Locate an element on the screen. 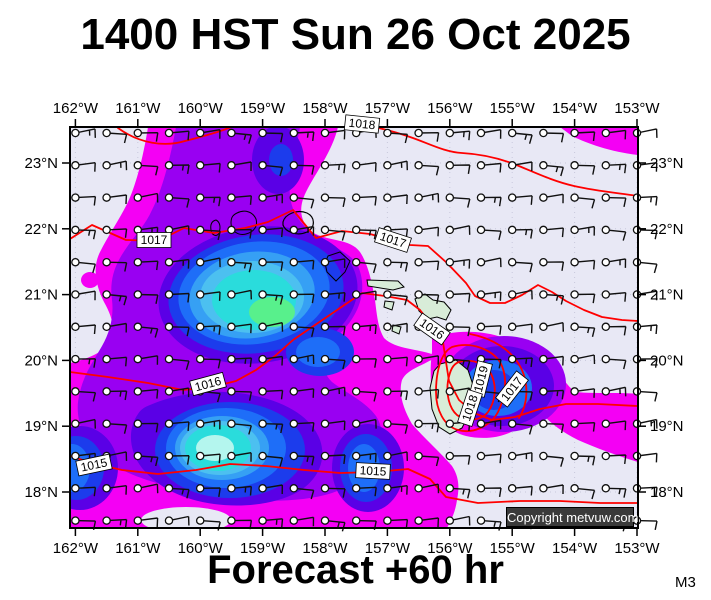 The height and width of the screenshot is (600, 711). lon-label-bottom: 154°W is located at coordinates (575, 548).